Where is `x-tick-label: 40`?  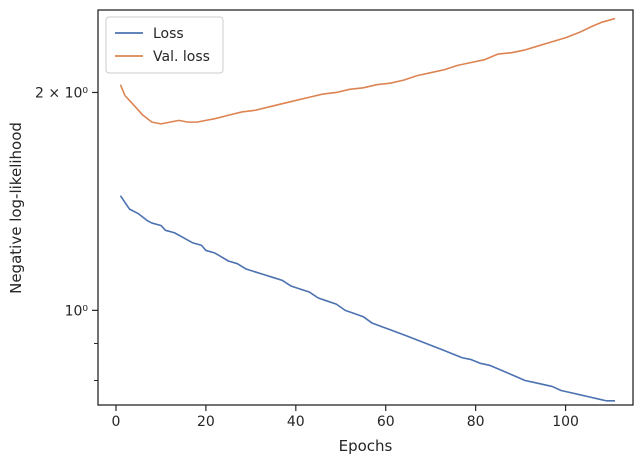
x-tick-label: 40 is located at coordinates (296, 422).